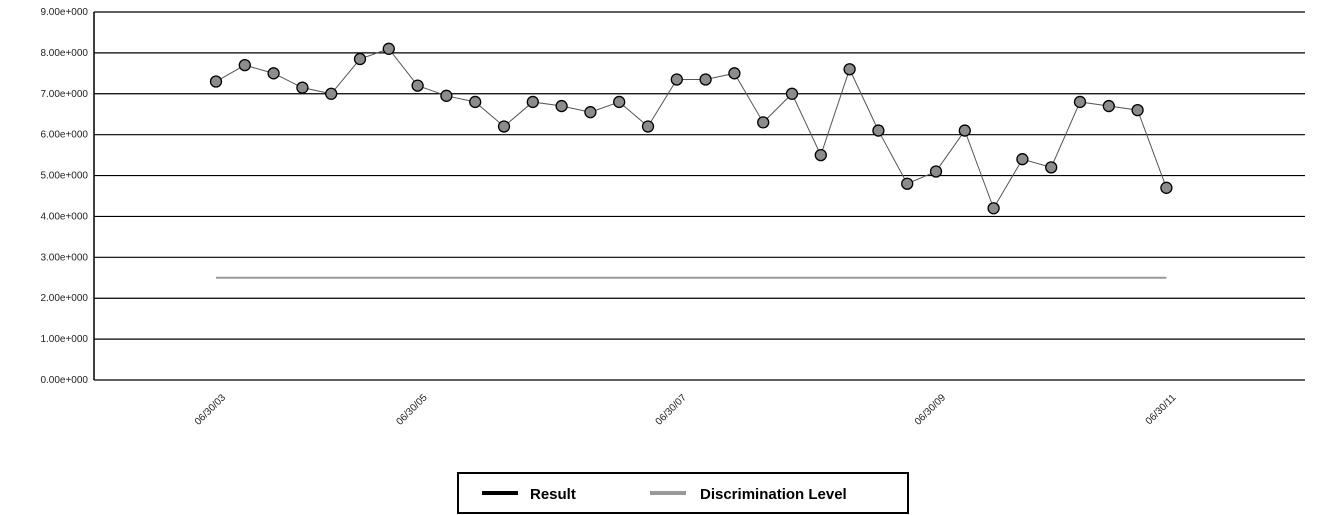  What do you see at coordinates (64, 94) in the screenshot?
I see `y-tick-label: 7.00e+000` at bounding box center [64, 94].